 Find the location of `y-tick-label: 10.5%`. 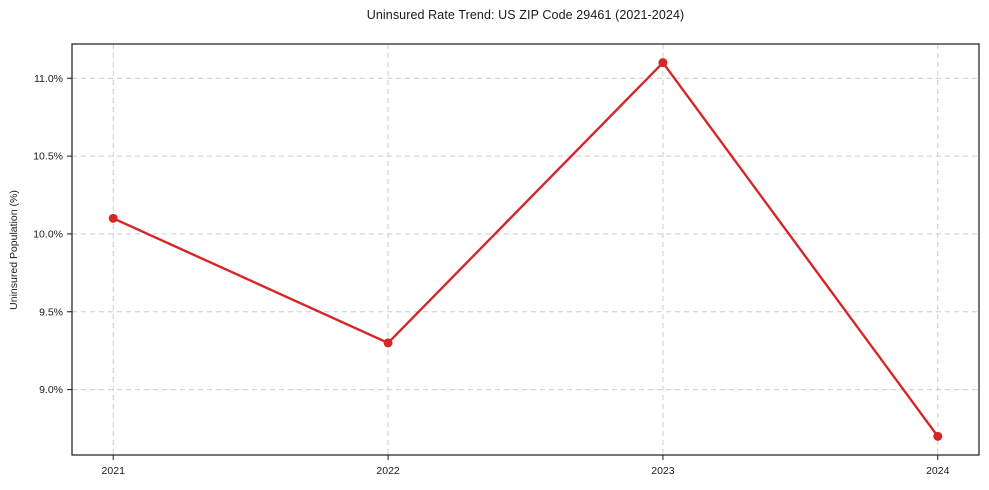

y-tick-label: 10.5% is located at coordinates (48, 157).